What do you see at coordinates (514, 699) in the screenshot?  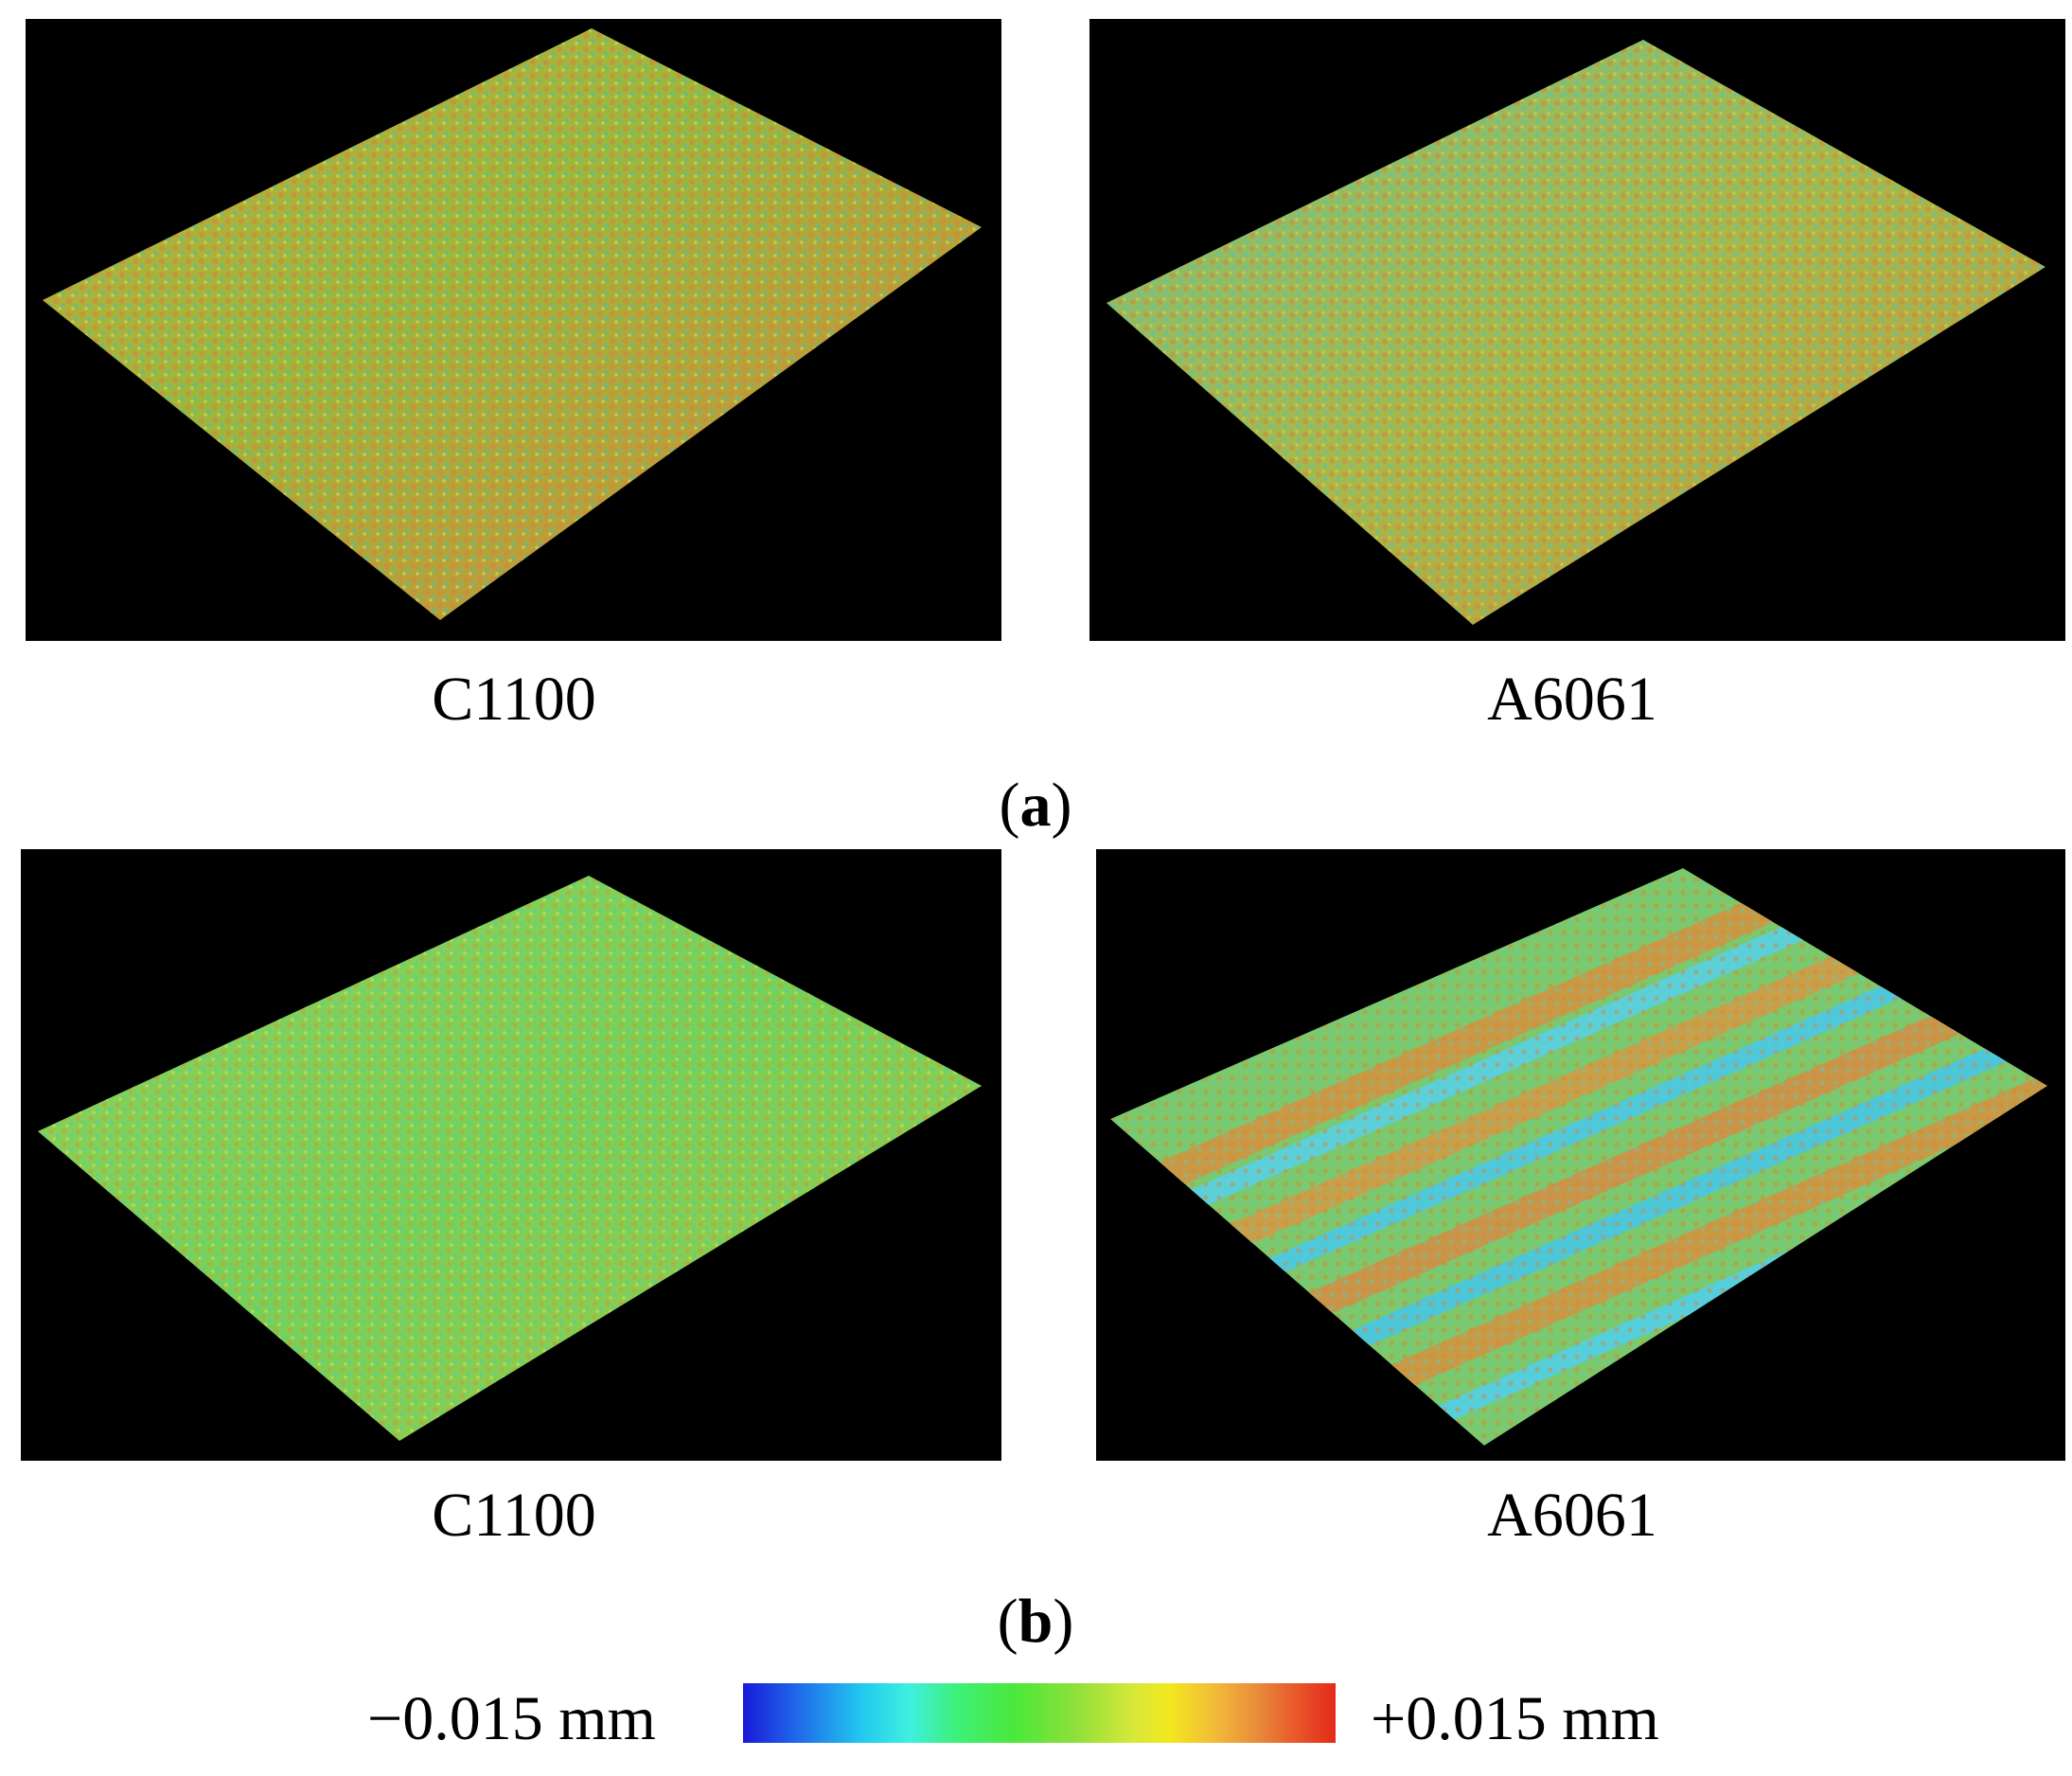 I see `panel-label-a-c1100: C1100` at bounding box center [514, 699].